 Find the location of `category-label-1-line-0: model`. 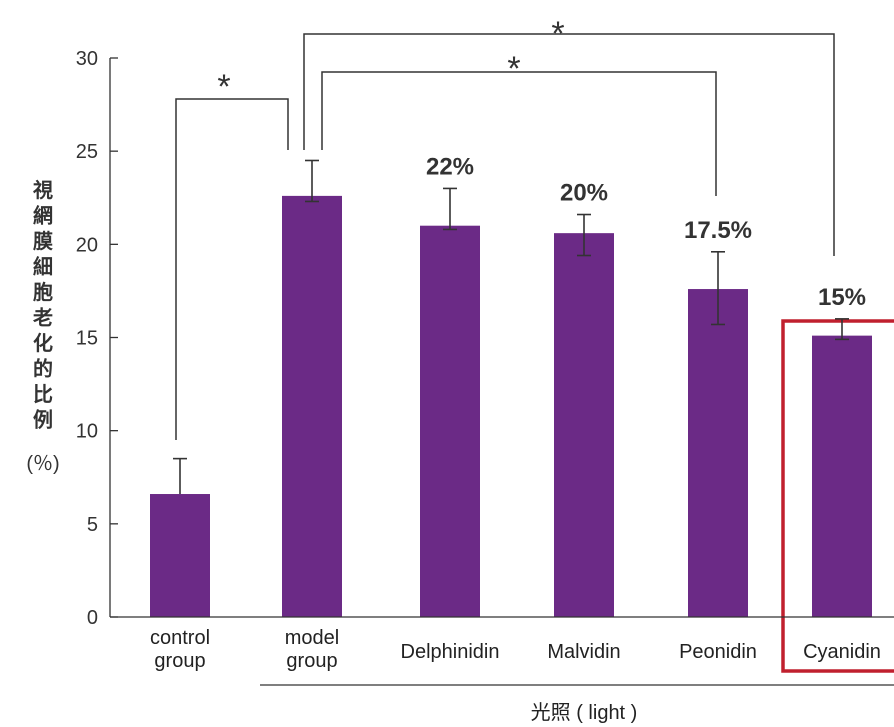

category-label-1-line-0: model is located at coordinates (312, 638).